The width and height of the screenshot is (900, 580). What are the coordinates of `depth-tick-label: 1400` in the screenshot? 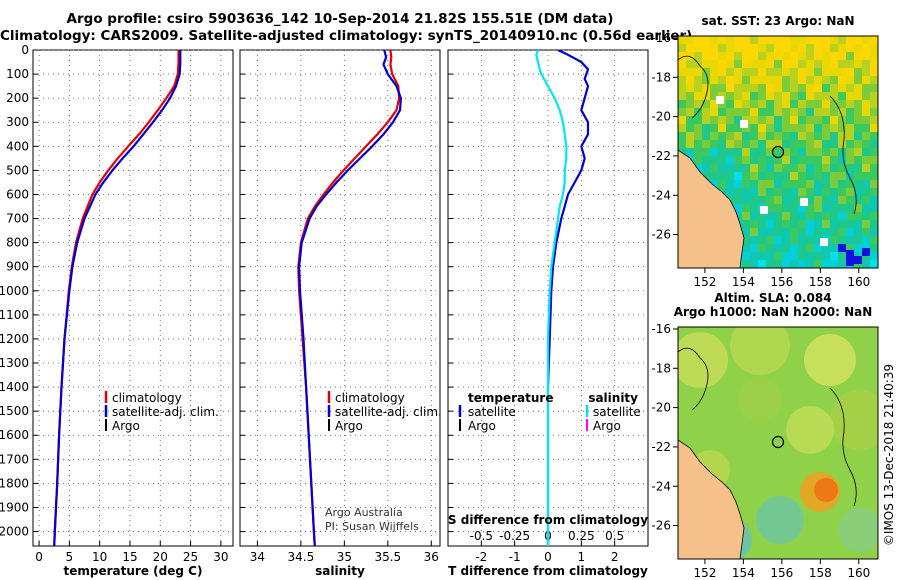 It's located at (14, 387).